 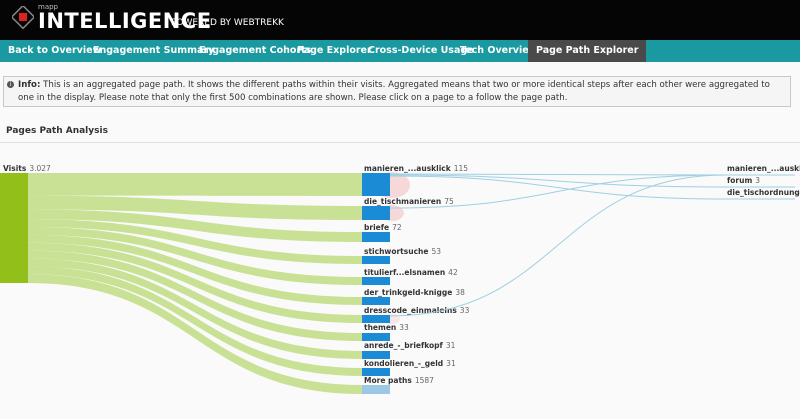 I want to click on page-label: anrede_-_briefkopf 31, so click(x=410, y=345).